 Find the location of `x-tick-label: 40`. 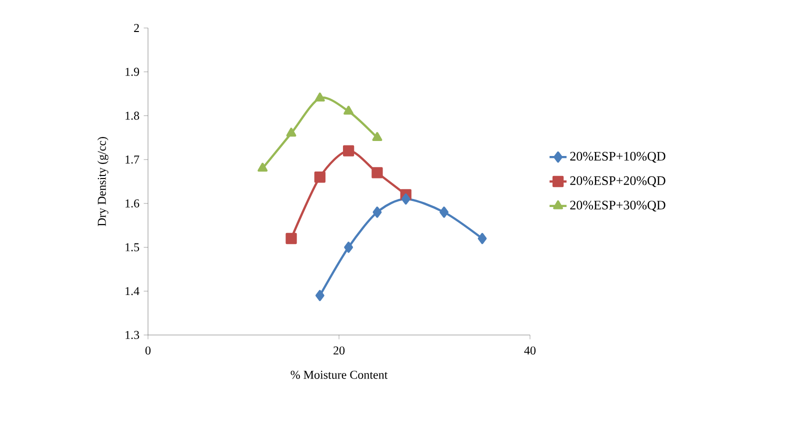

x-tick-label: 40 is located at coordinates (530, 350).